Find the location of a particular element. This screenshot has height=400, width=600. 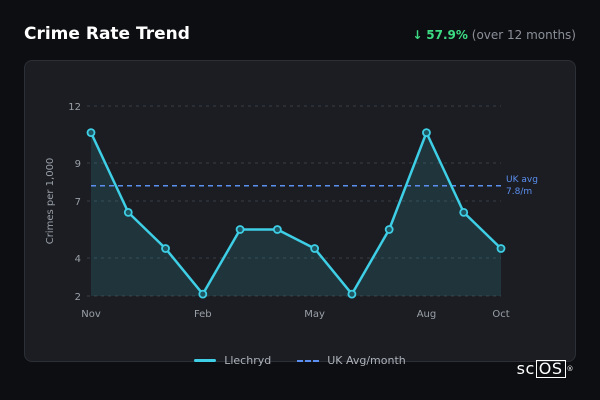

x-tick-label: Nov is located at coordinates (91, 314).